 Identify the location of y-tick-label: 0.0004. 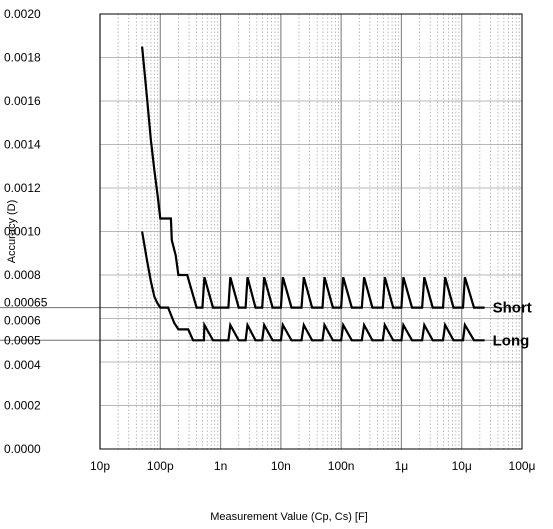
(22, 365).